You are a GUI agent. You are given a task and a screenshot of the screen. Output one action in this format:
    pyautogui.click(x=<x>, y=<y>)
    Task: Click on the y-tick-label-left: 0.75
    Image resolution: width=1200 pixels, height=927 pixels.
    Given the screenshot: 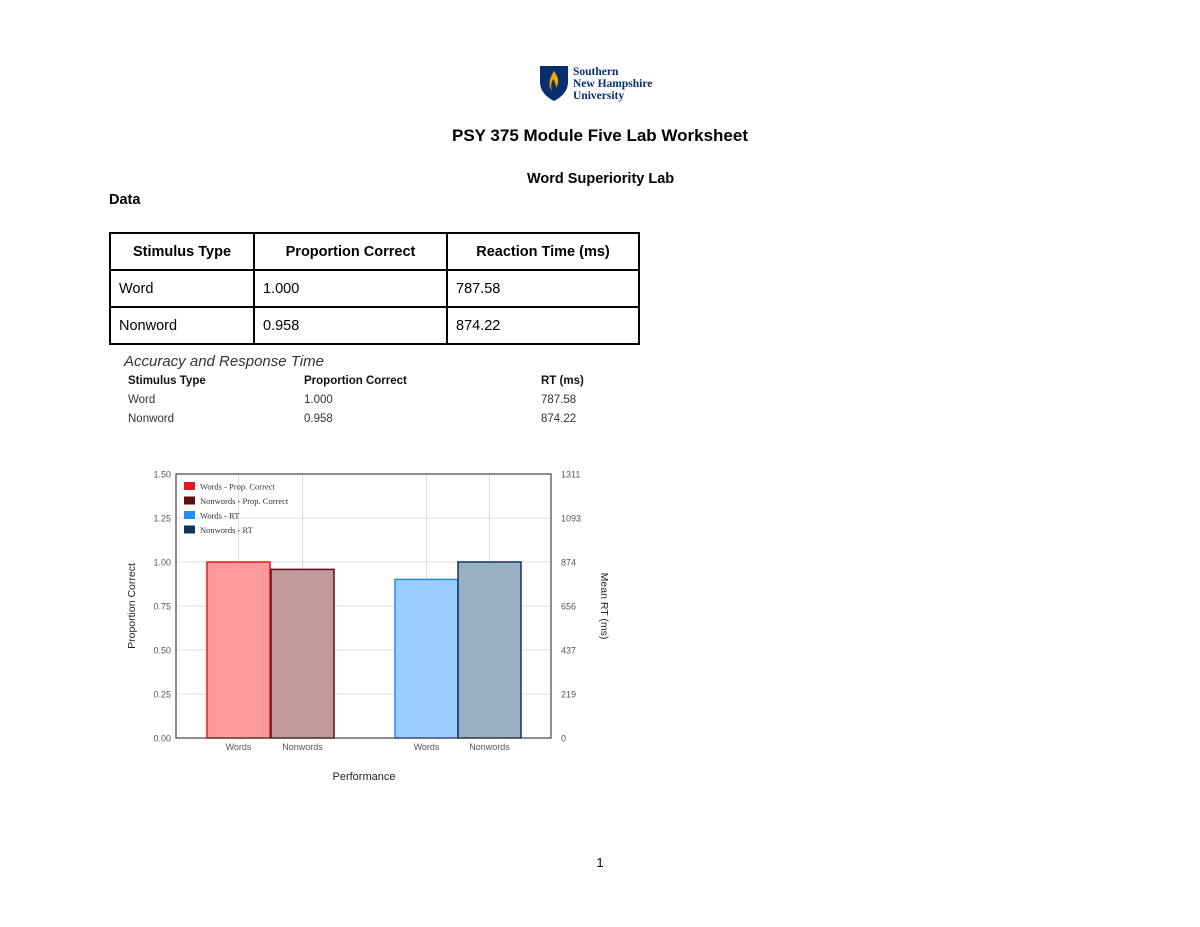 What is the action you would take?
    pyautogui.click(x=162, y=607)
    